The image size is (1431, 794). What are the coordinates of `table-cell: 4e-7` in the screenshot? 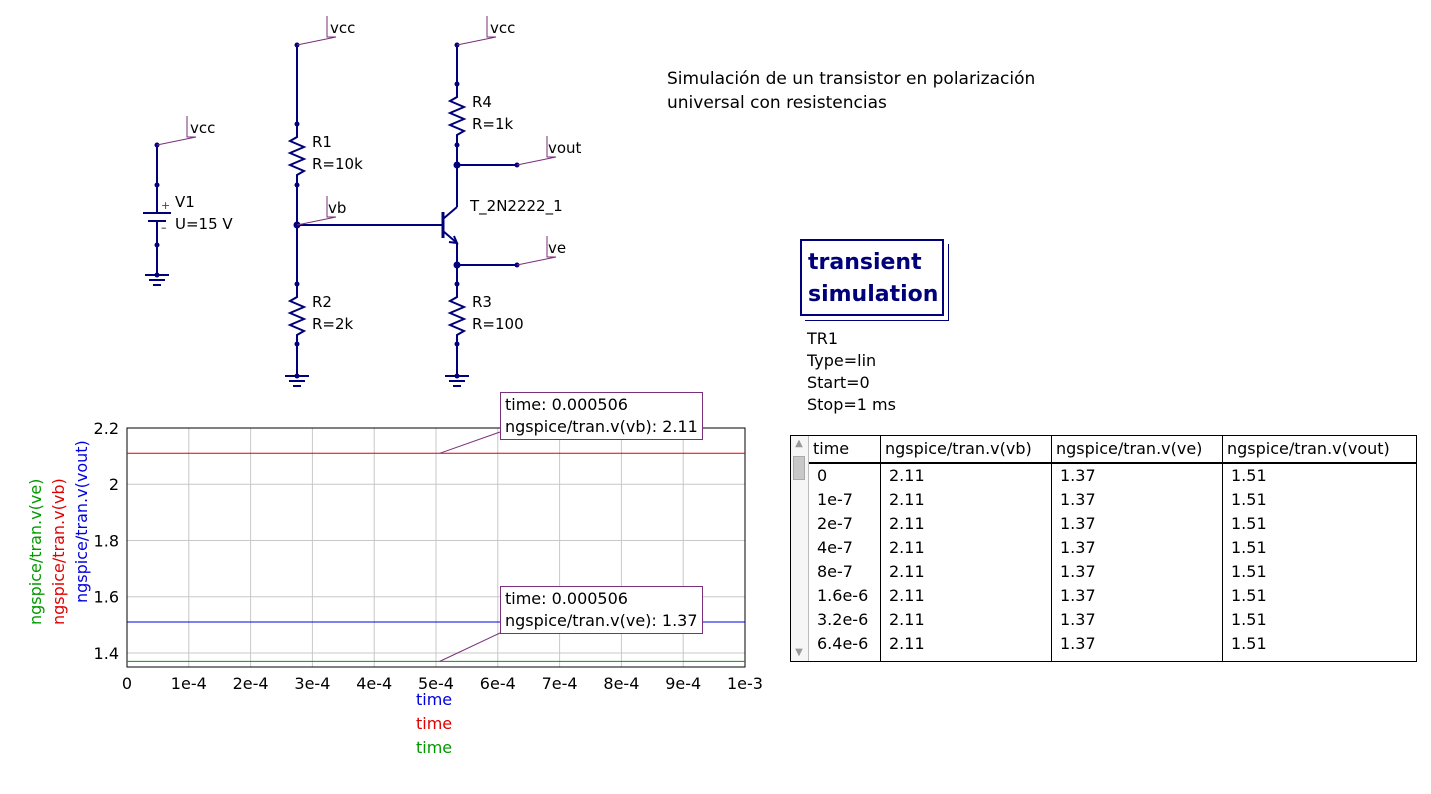 It's located at (835, 547).